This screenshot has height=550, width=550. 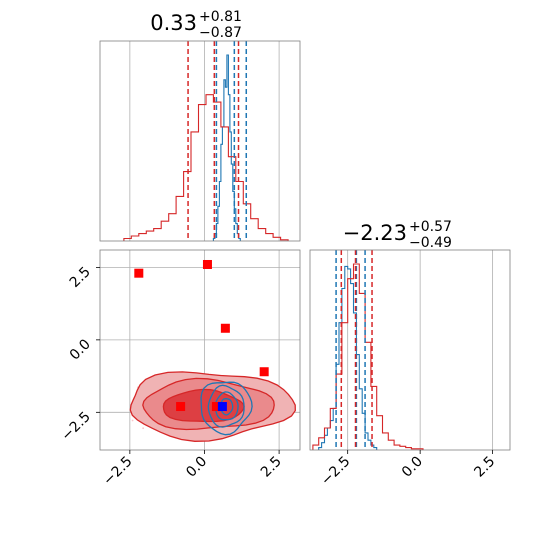 I want to click on marginal-panel-param1, so click(x=200, y=141).